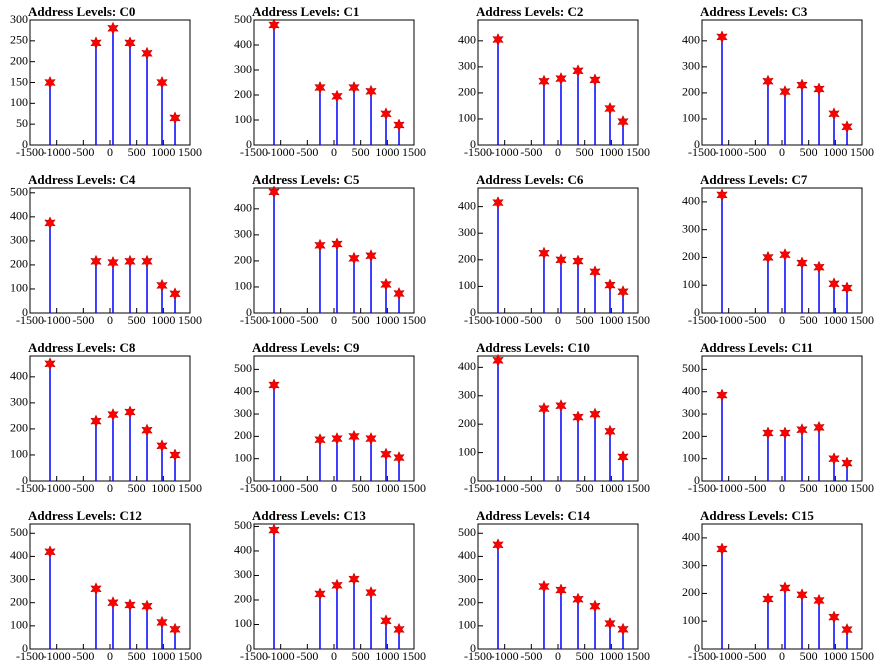 Image resolution: width=896 pixels, height=672 pixels. What do you see at coordinates (19, 40) in the screenshot?
I see `y-tick-label: 250` at bounding box center [19, 40].